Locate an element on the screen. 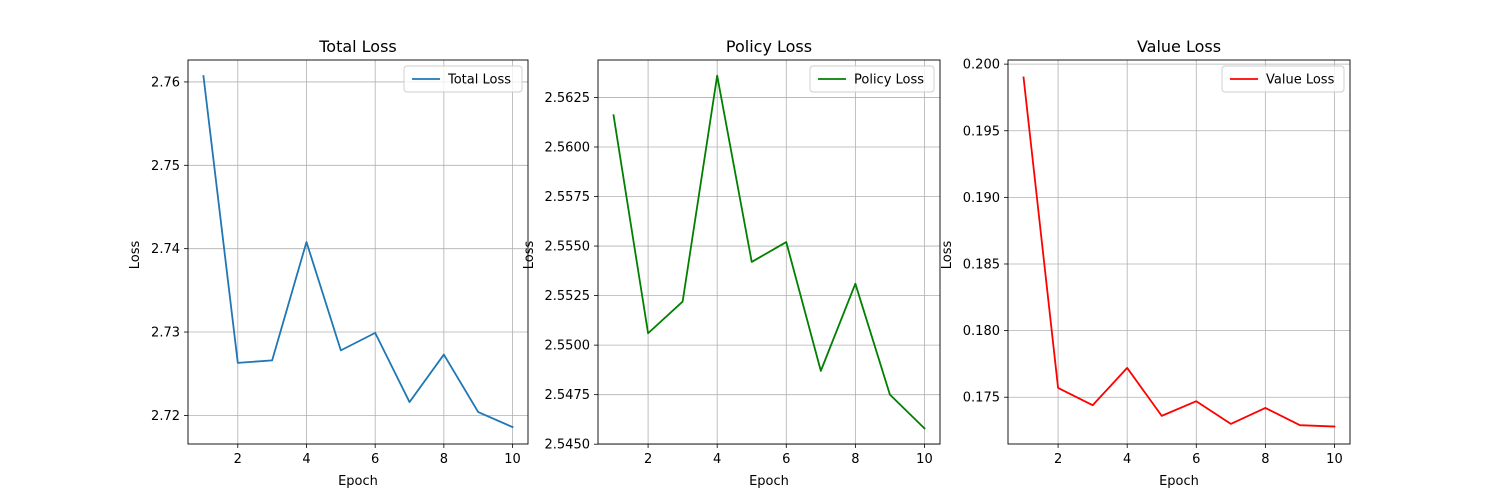 The height and width of the screenshot is (500, 1500). chart-title: Value Loss is located at coordinates (1179, 46).